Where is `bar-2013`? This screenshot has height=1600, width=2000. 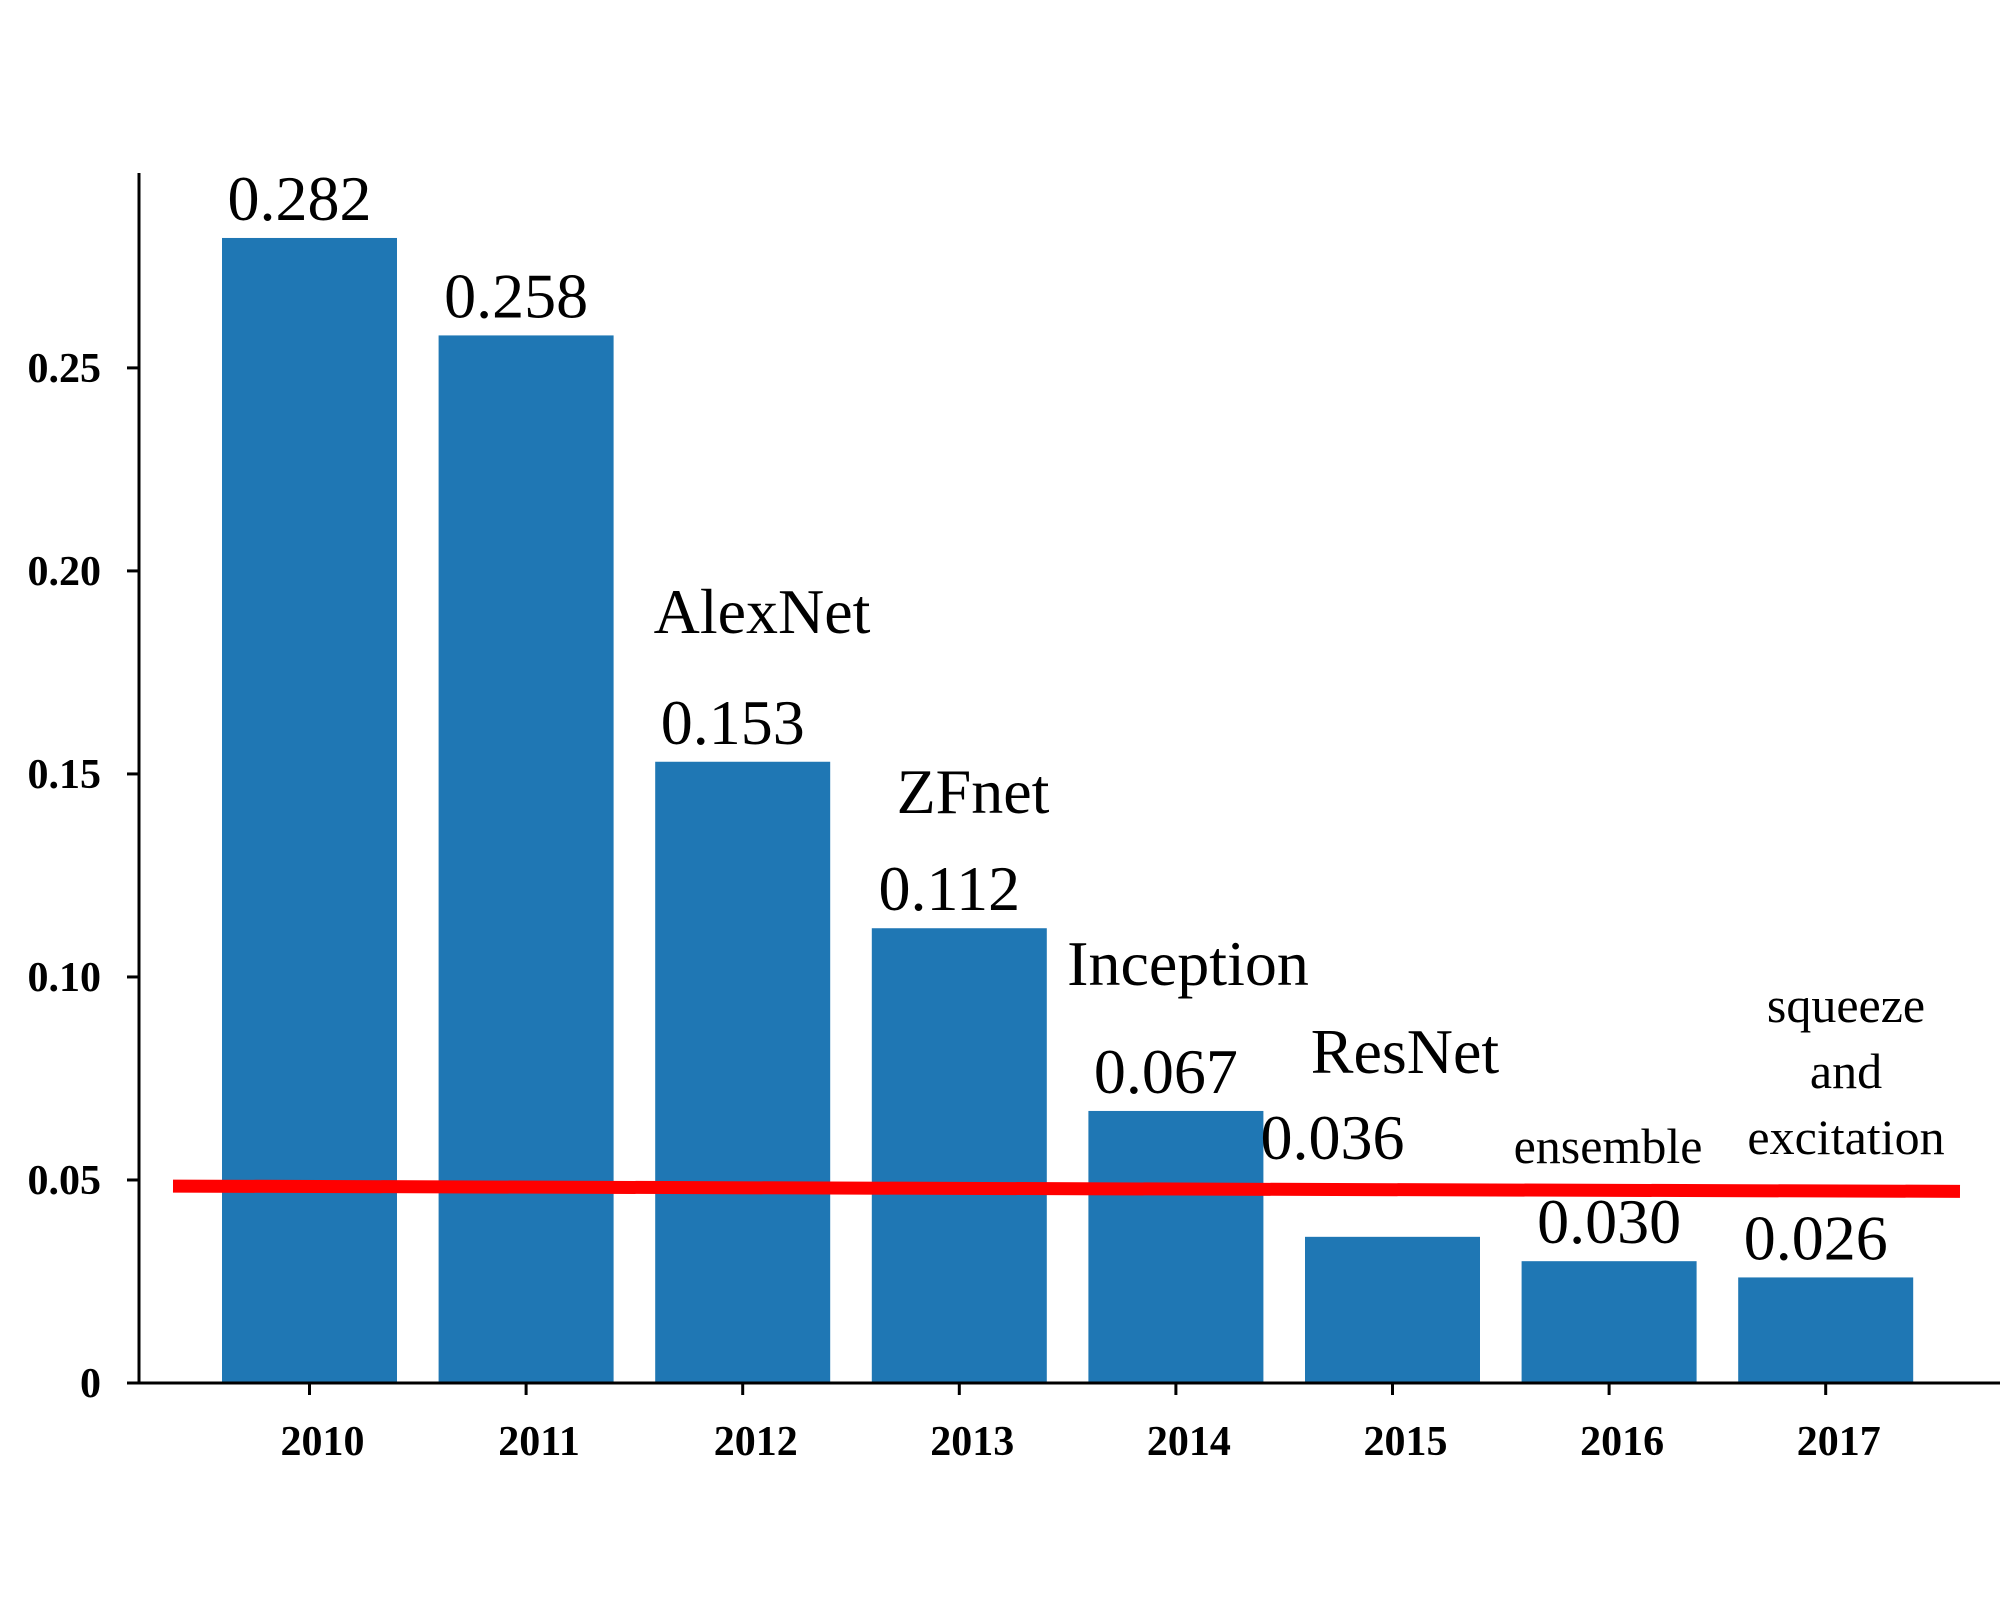 bar-2013 is located at coordinates (959, 1155).